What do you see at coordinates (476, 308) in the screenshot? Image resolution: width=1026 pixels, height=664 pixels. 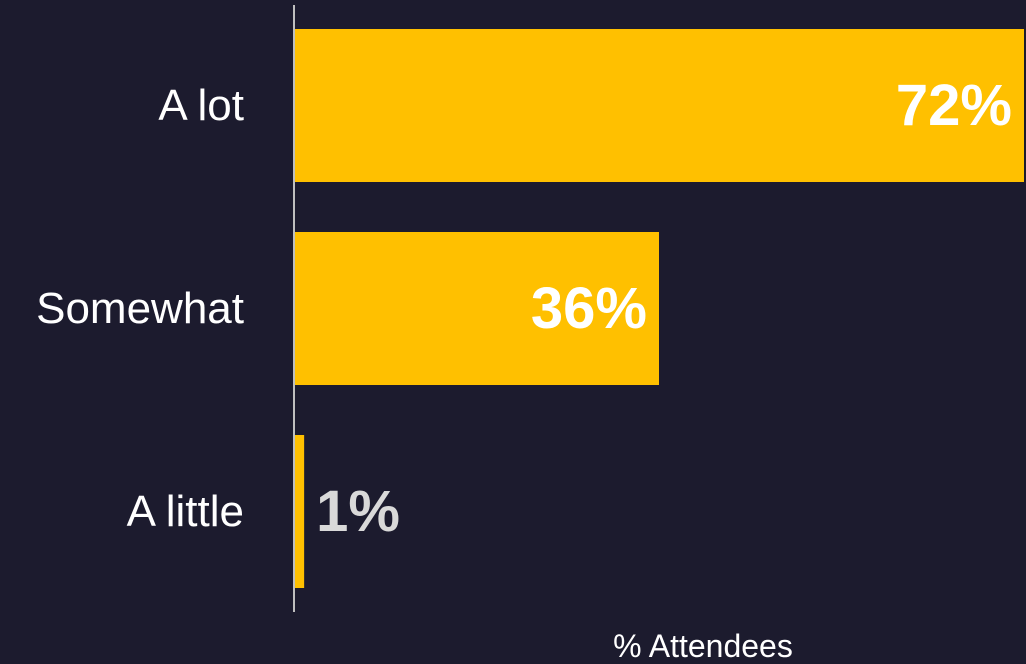 I see `bar-somewhat` at bounding box center [476, 308].